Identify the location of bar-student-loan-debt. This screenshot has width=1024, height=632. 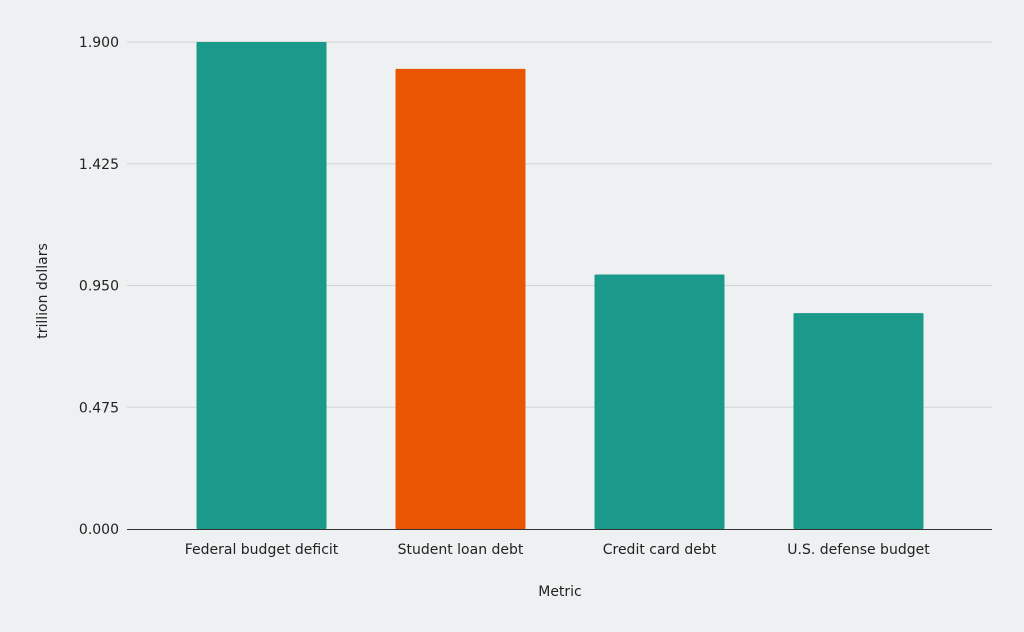
(460, 299).